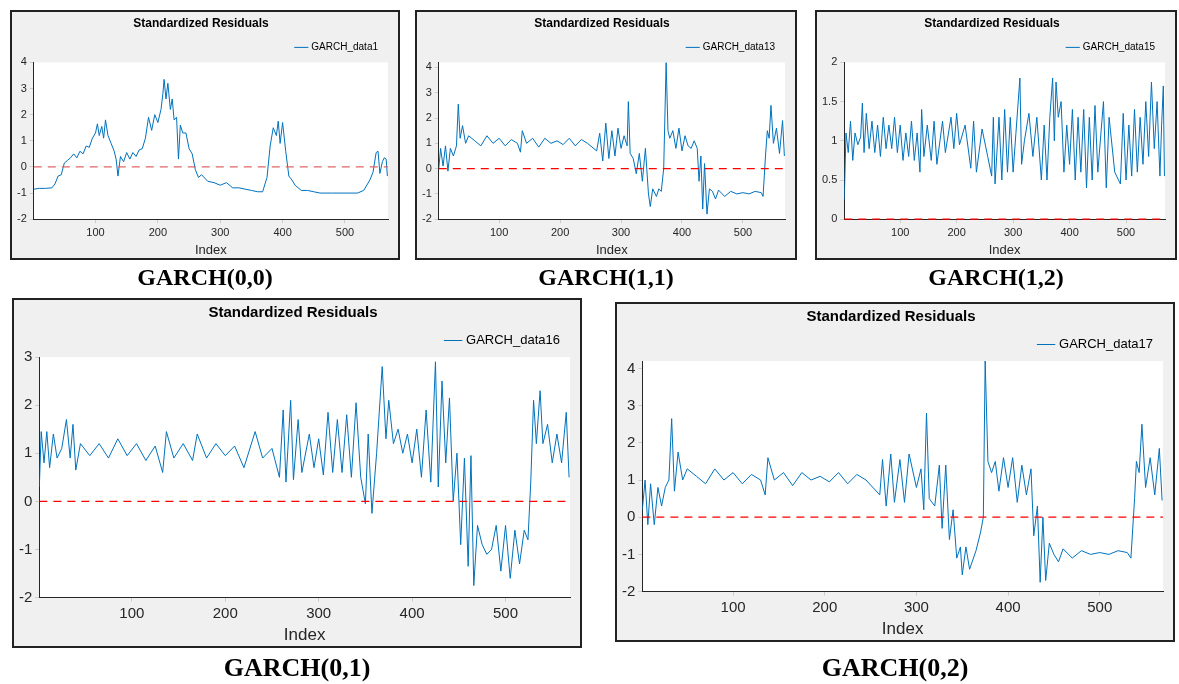  What do you see at coordinates (513, 340) in the screenshot?
I see `legend-label: GARCH_data16` at bounding box center [513, 340].